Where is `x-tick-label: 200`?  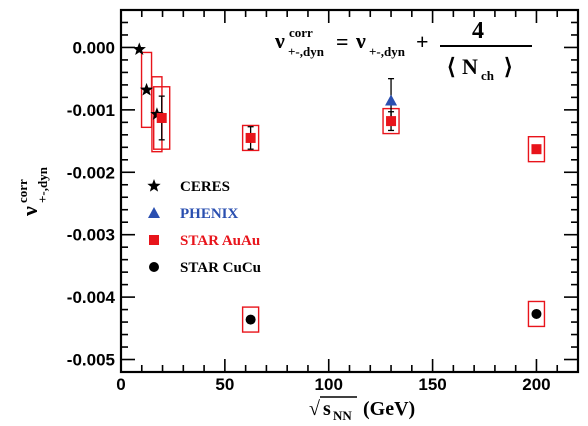
x-tick-label: 200 is located at coordinates (536, 384).